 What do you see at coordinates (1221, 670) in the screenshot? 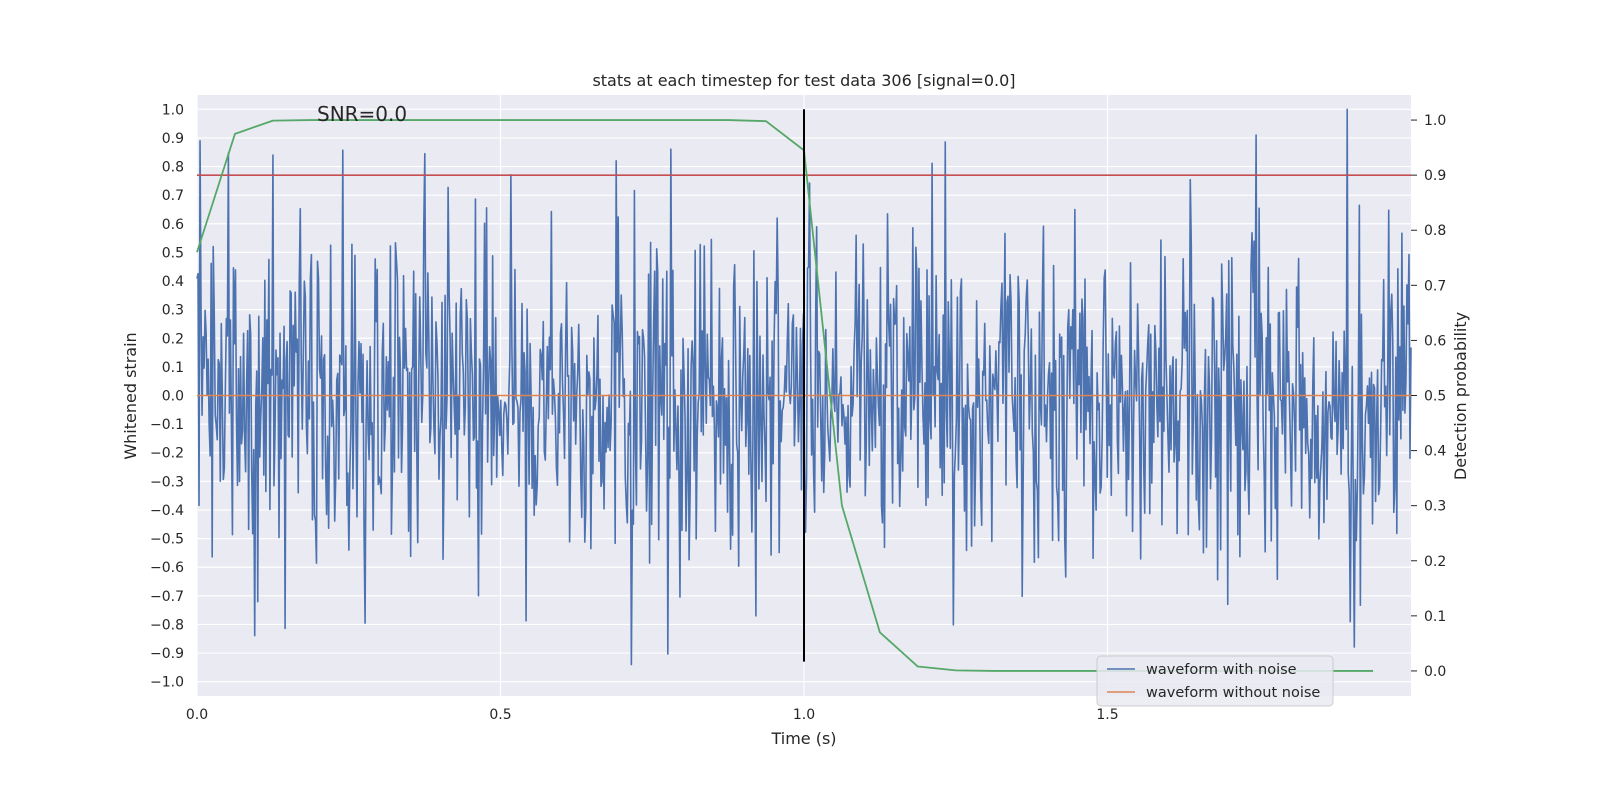
I see `legend-label-noise: waveform with noise` at bounding box center [1221, 670].